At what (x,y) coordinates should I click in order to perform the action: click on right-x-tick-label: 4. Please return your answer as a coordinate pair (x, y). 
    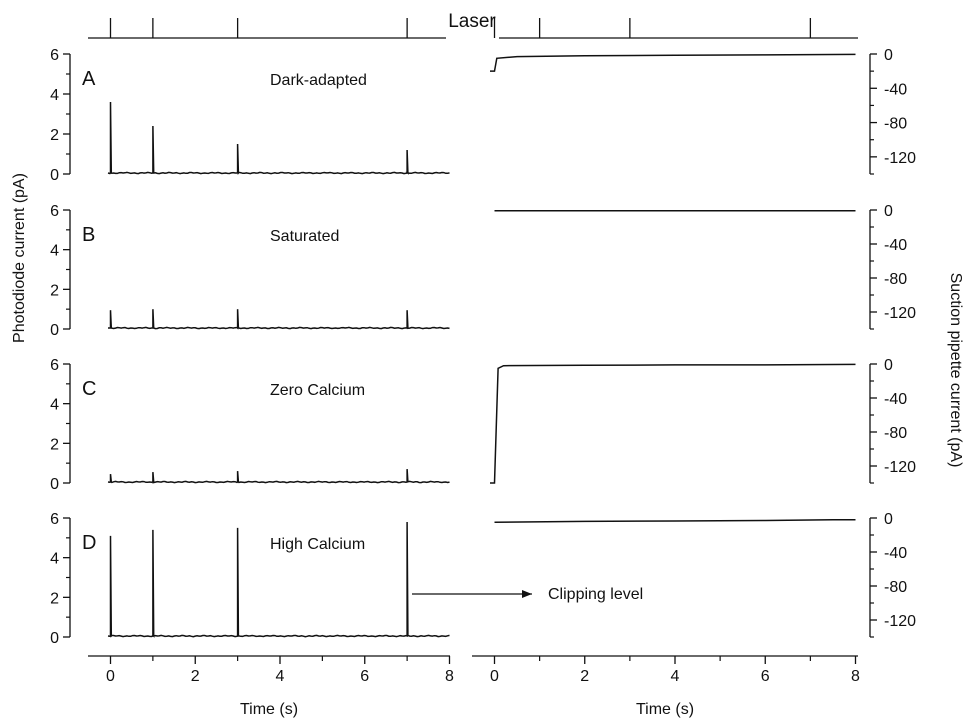
    Looking at the image, I should click on (675, 676).